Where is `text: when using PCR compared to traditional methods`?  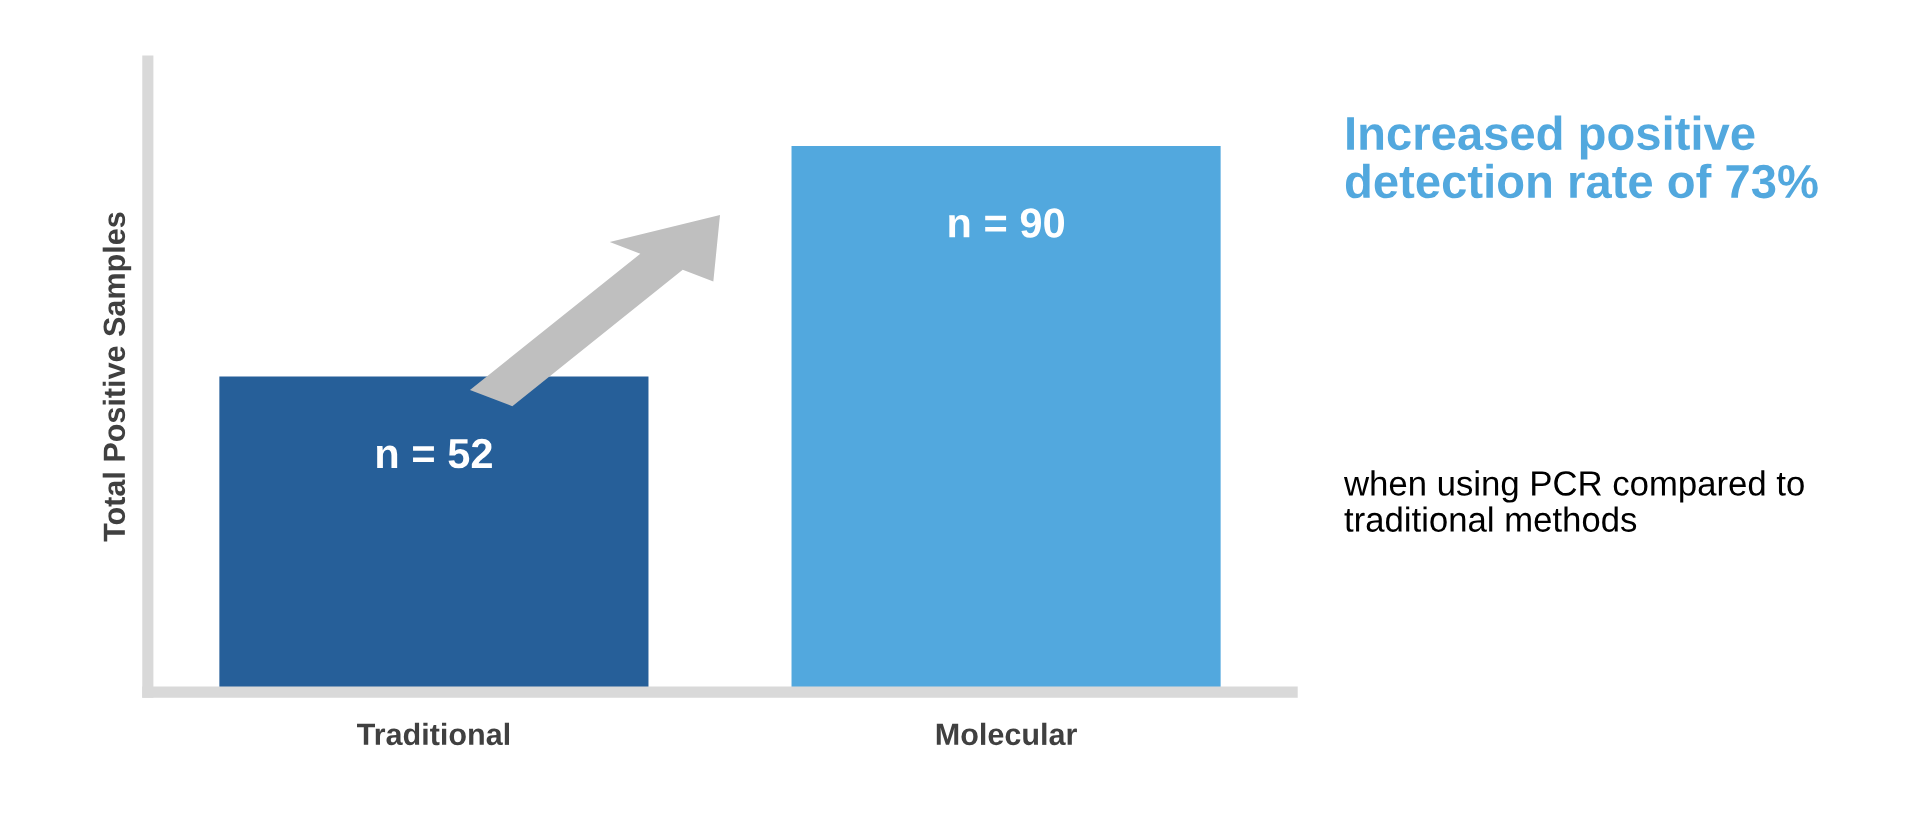 text: when using PCR compared to traditional methods is located at coordinates (1573, 501).